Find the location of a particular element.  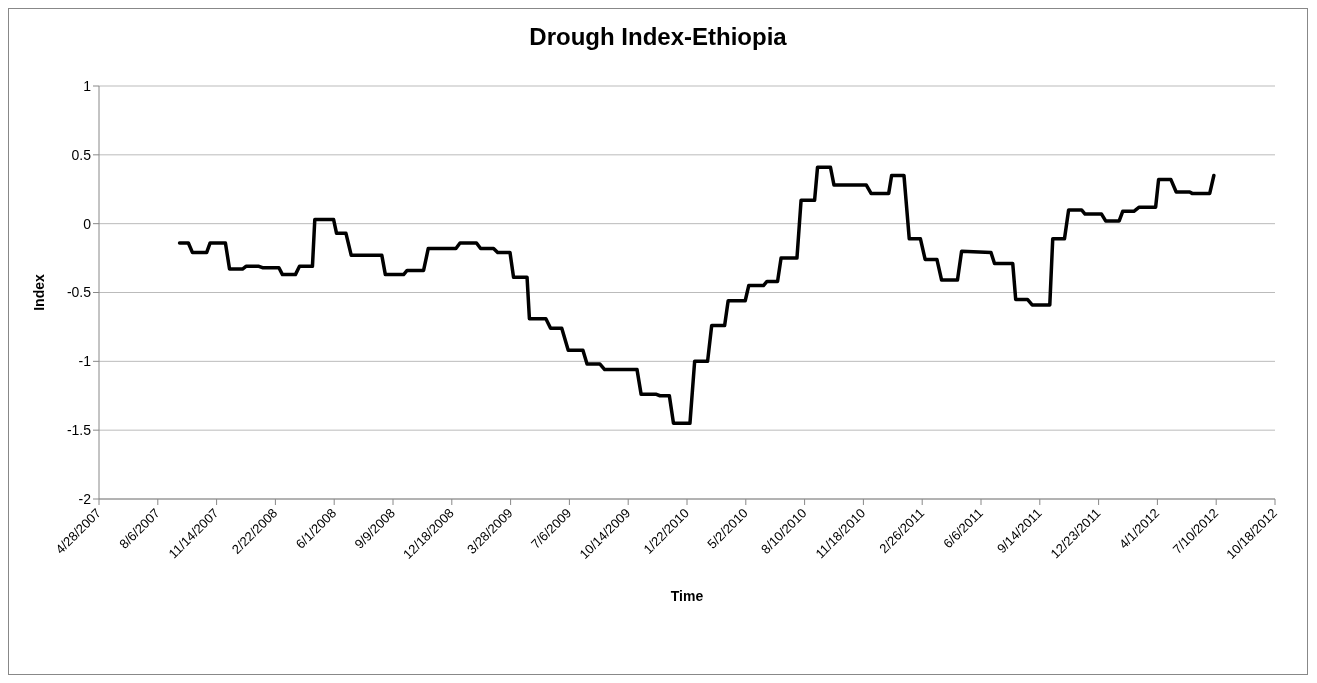

y-tick-label: -2 is located at coordinates (85, 498).